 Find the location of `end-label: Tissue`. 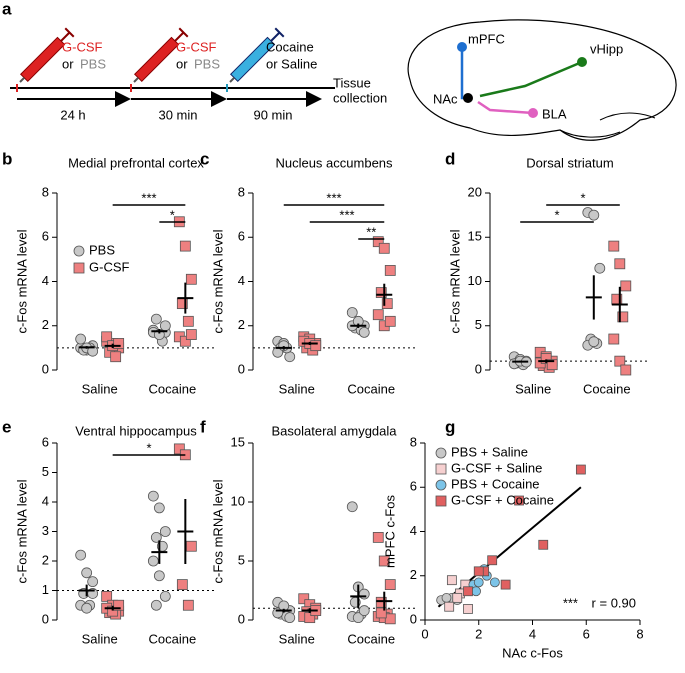

end-label: Tissue is located at coordinates (352, 82).